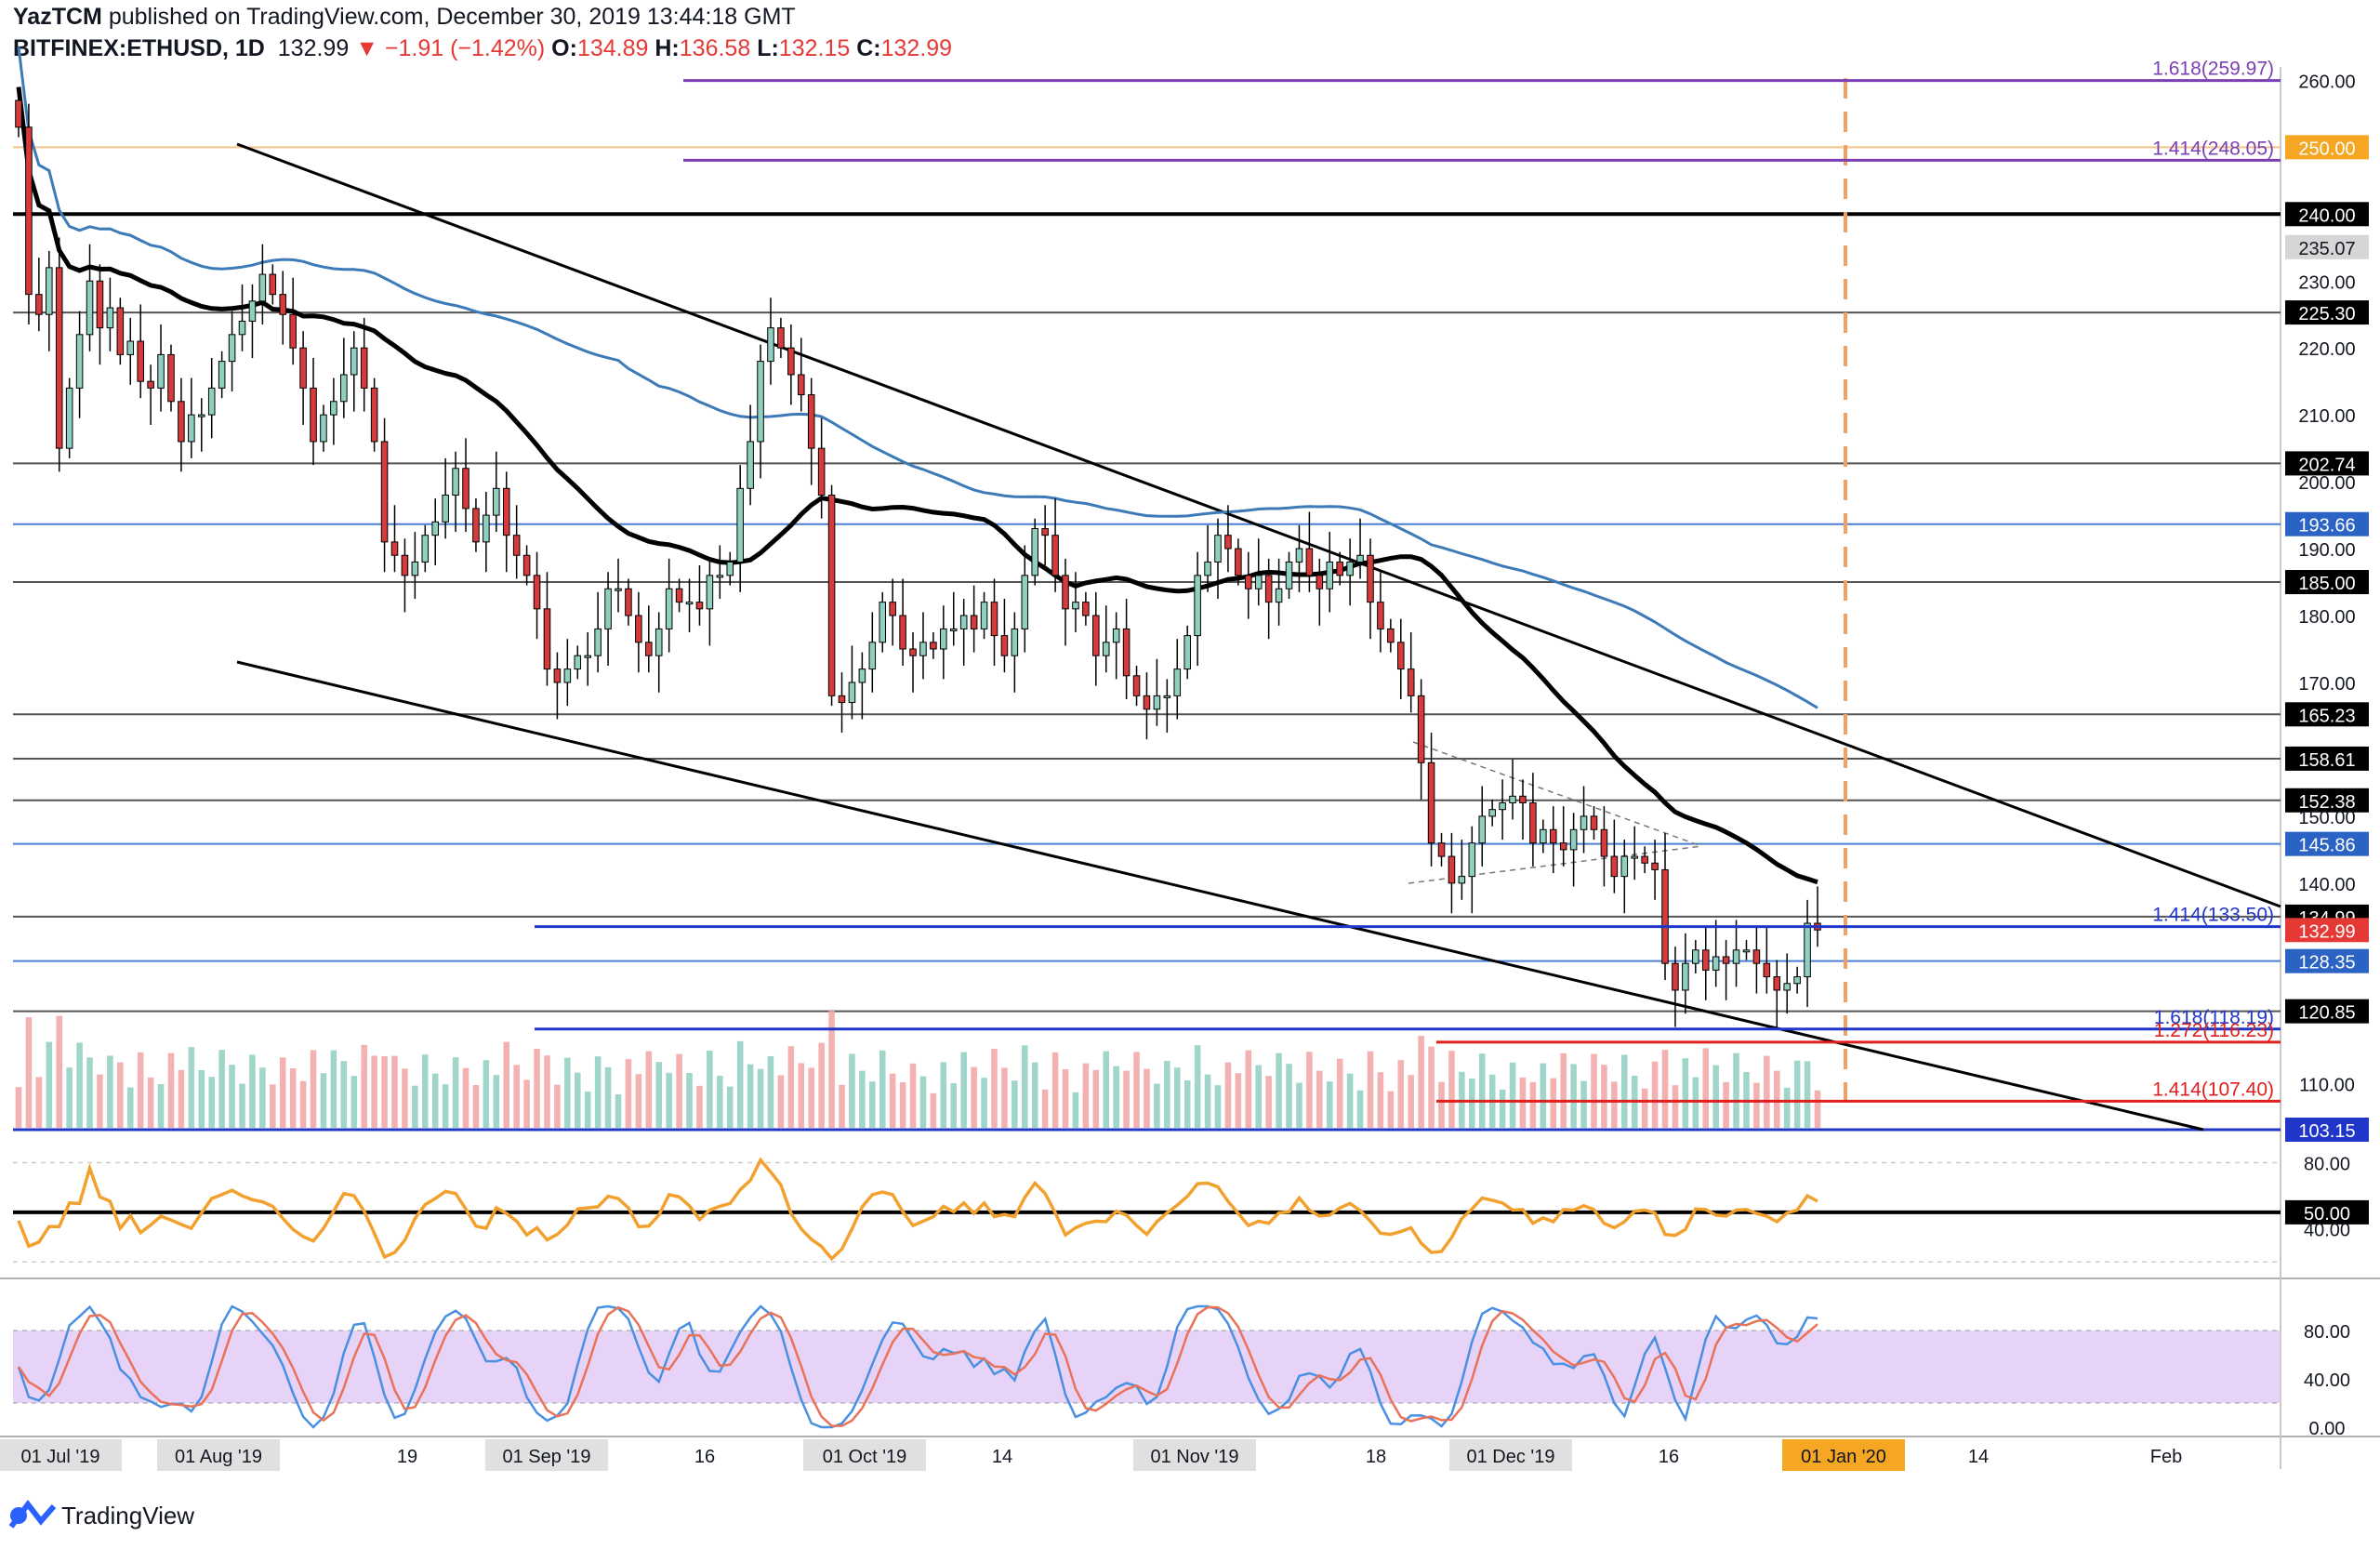 Image resolution: width=2380 pixels, height=1549 pixels. I want to click on price-label: 150.00, so click(2326, 818).